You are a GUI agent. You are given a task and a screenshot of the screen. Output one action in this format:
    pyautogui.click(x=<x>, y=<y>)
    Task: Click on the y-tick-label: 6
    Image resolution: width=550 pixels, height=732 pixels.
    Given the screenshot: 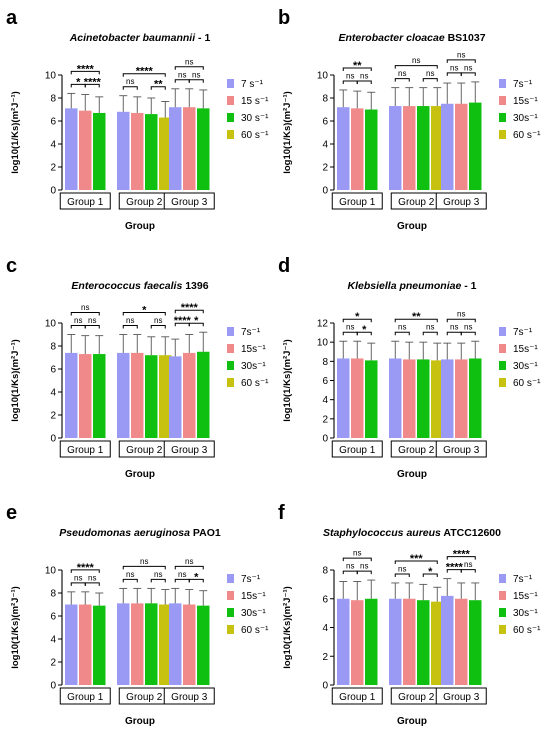 What is the action you would take?
    pyautogui.click(x=325, y=381)
    